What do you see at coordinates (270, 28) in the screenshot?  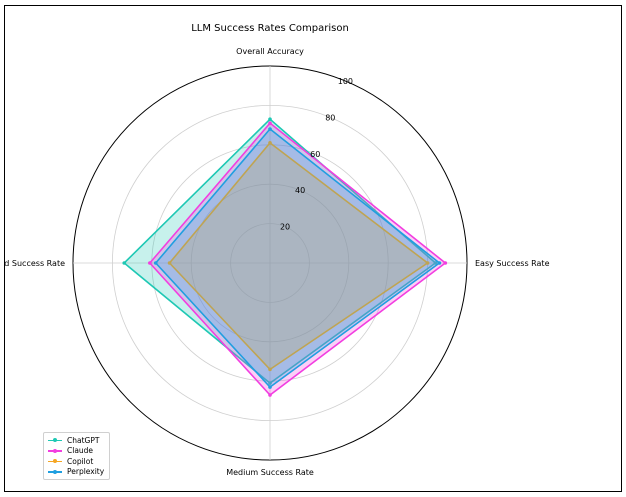 I see `chart-title: LLM Success Rates Comparison` at bounding box center [270, 28].